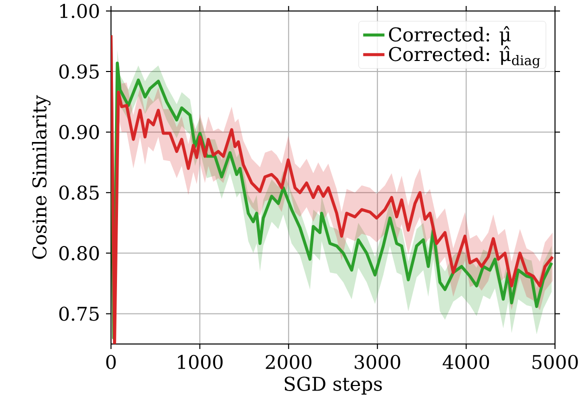 Image resolution: width=582 pixels, height=419 pixels. I want to click on x-tick-label: 4000, so click(466, 362).